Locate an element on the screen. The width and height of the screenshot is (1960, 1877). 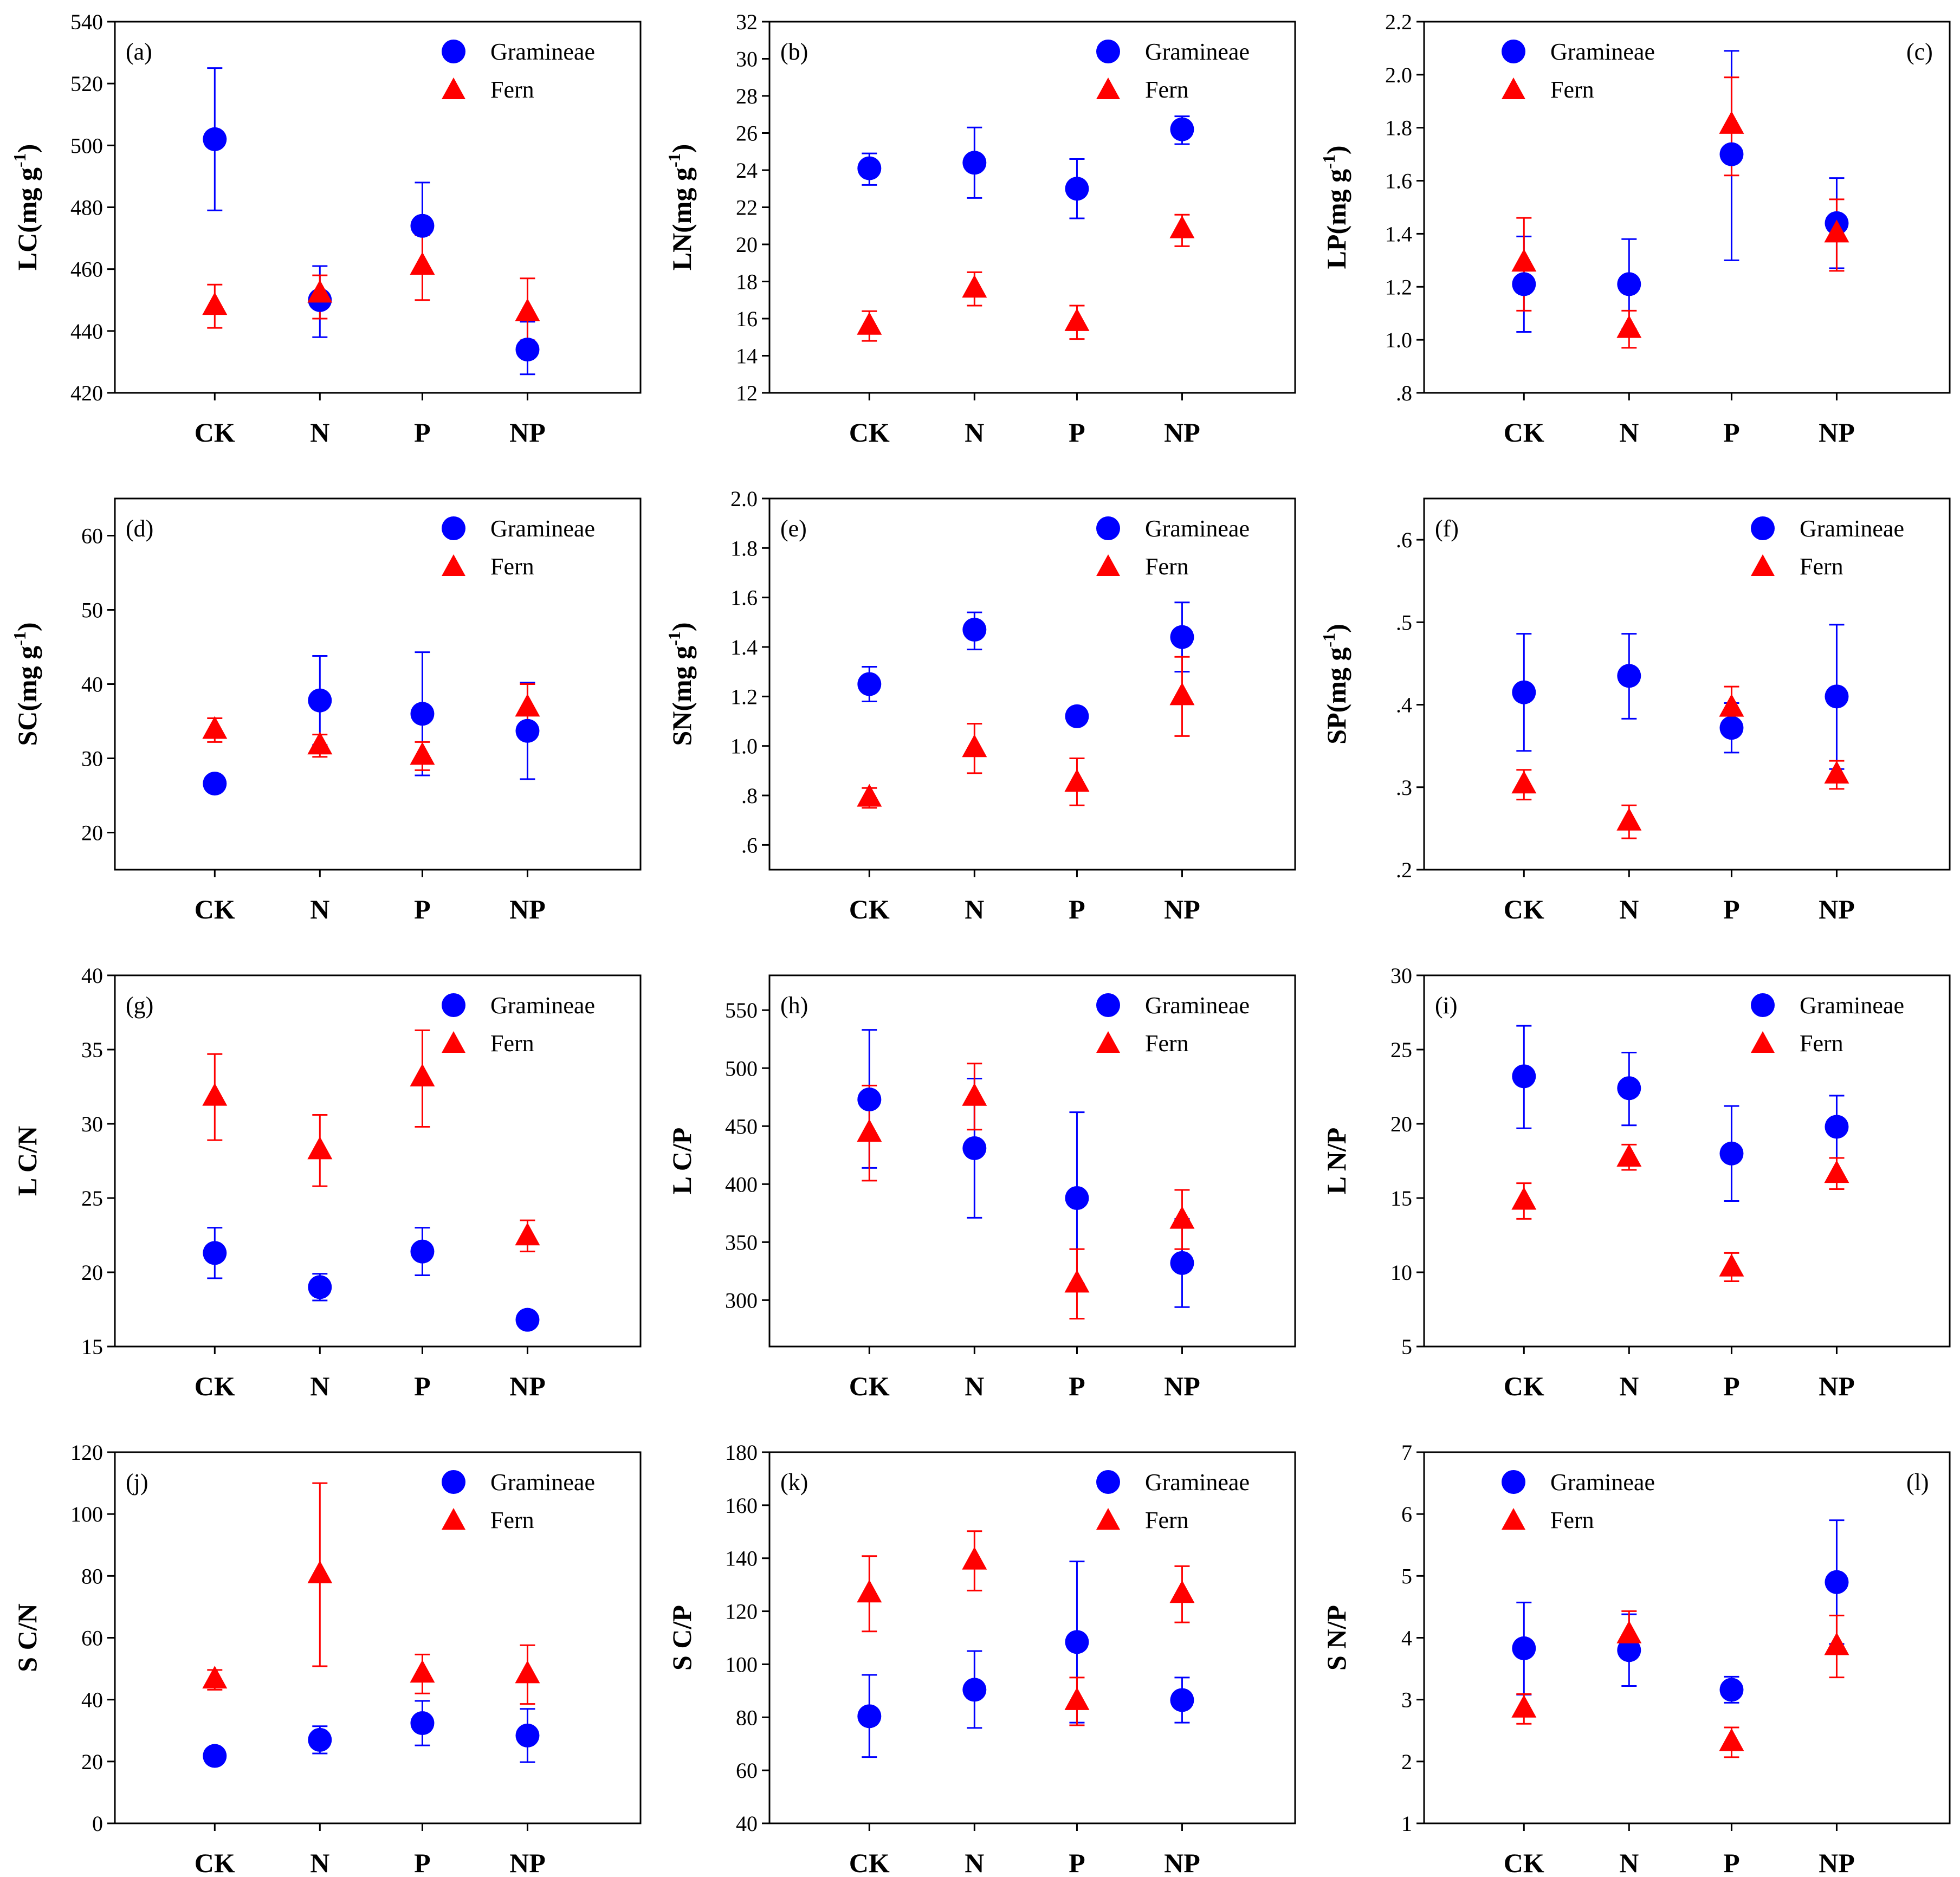
y-axis-label: L N/P is located at coordinates (1336, 1161).